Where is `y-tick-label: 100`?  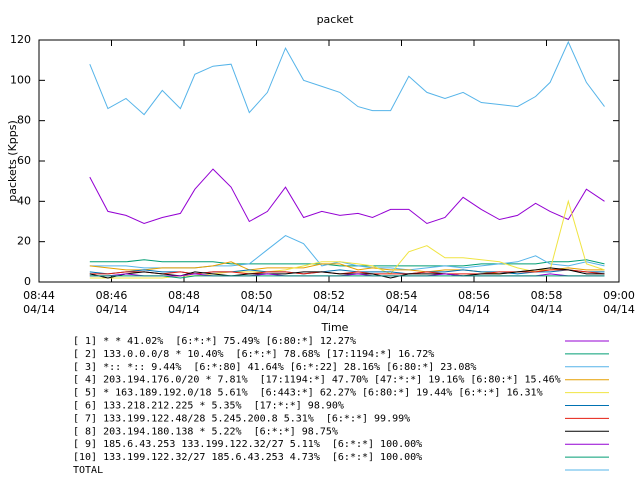
y-tick-label: 100 is located at coordinates (20, 79).